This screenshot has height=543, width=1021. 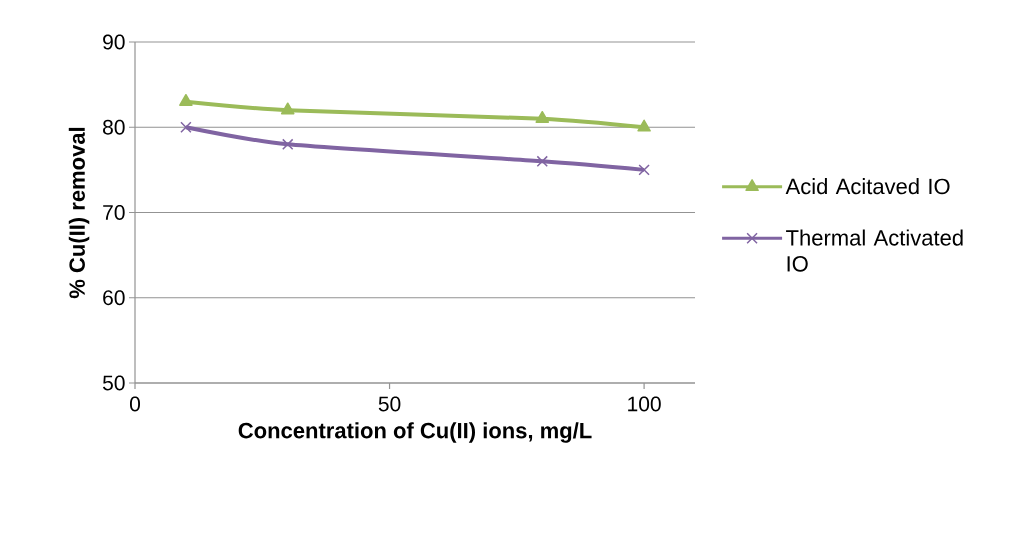 What do you see at coordinates (867, 186) in the screenshot?
I see `legend-label: Acid Acitaved IO` at bounding box center [867, 186].